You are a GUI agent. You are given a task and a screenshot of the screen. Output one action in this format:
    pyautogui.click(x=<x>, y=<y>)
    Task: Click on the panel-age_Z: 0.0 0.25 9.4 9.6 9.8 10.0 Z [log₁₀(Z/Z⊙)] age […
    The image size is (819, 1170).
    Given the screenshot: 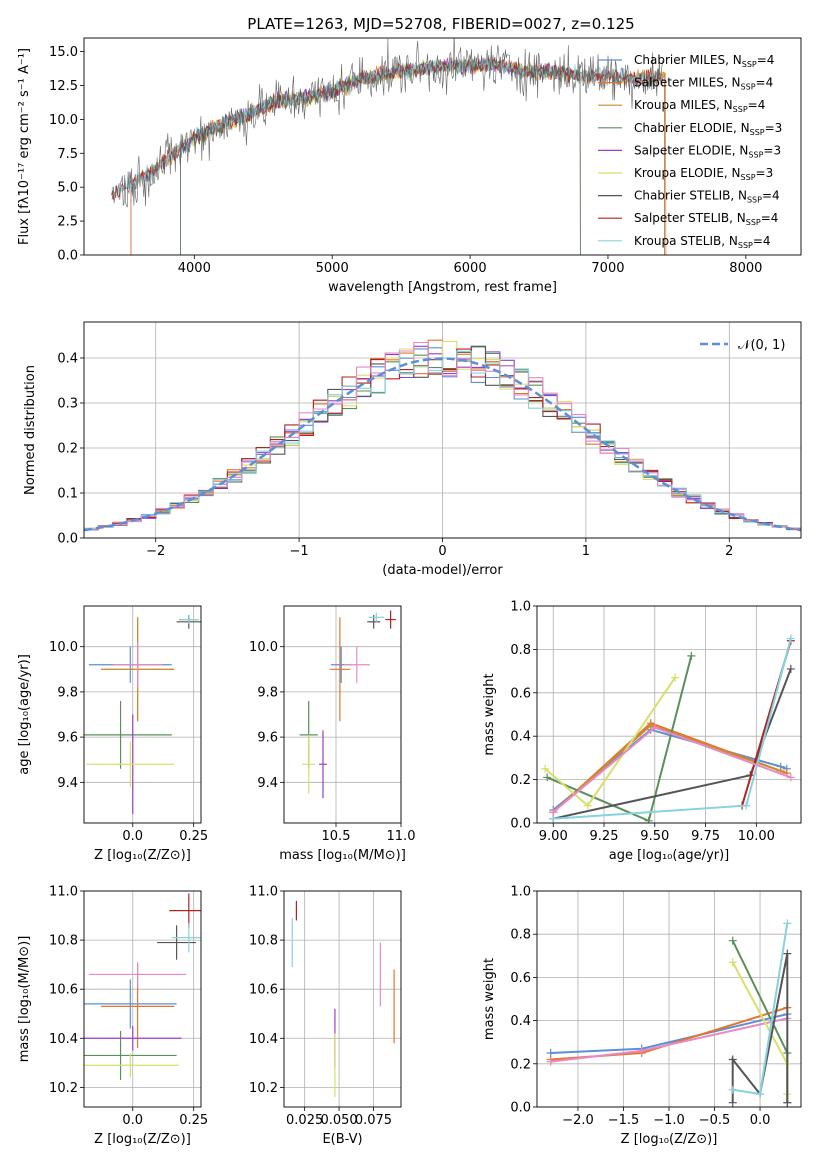 What is the action you would take?
    pyautogui.click(x=112, y=734)
    